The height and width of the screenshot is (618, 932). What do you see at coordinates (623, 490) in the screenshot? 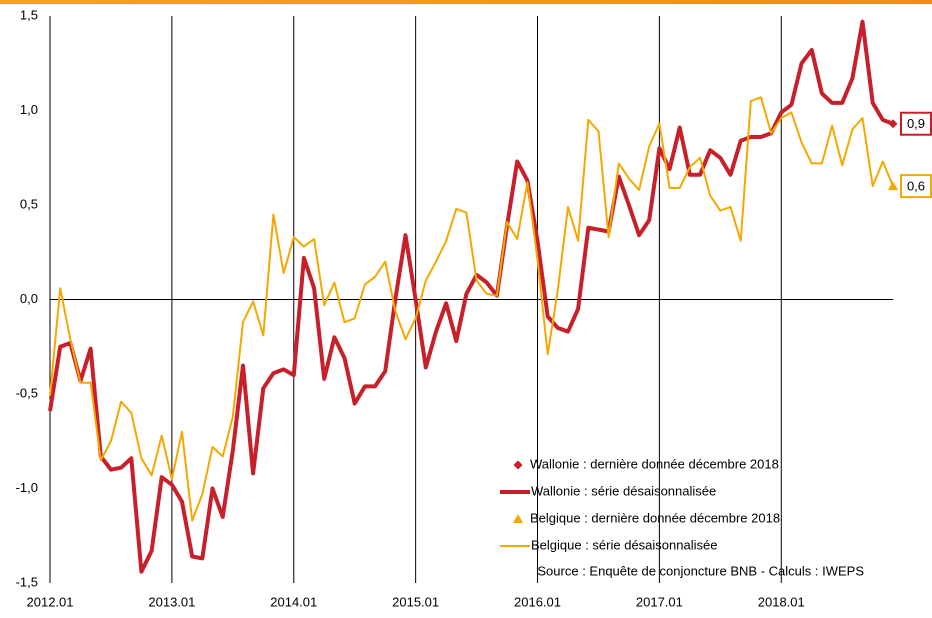
I see `legend-label: Wallonie : série désaisonnalisée` at bounding box center [623, 490].